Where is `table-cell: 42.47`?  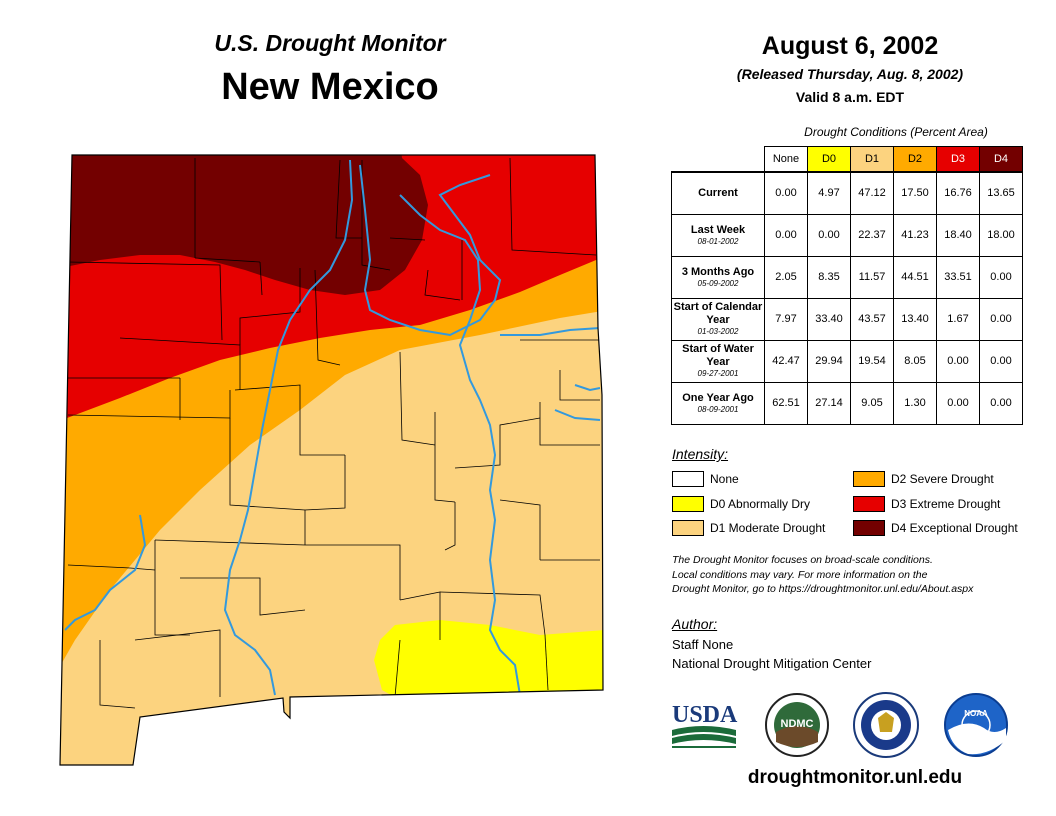 table-cell: 42.47 is located at coordinates (786, 361).